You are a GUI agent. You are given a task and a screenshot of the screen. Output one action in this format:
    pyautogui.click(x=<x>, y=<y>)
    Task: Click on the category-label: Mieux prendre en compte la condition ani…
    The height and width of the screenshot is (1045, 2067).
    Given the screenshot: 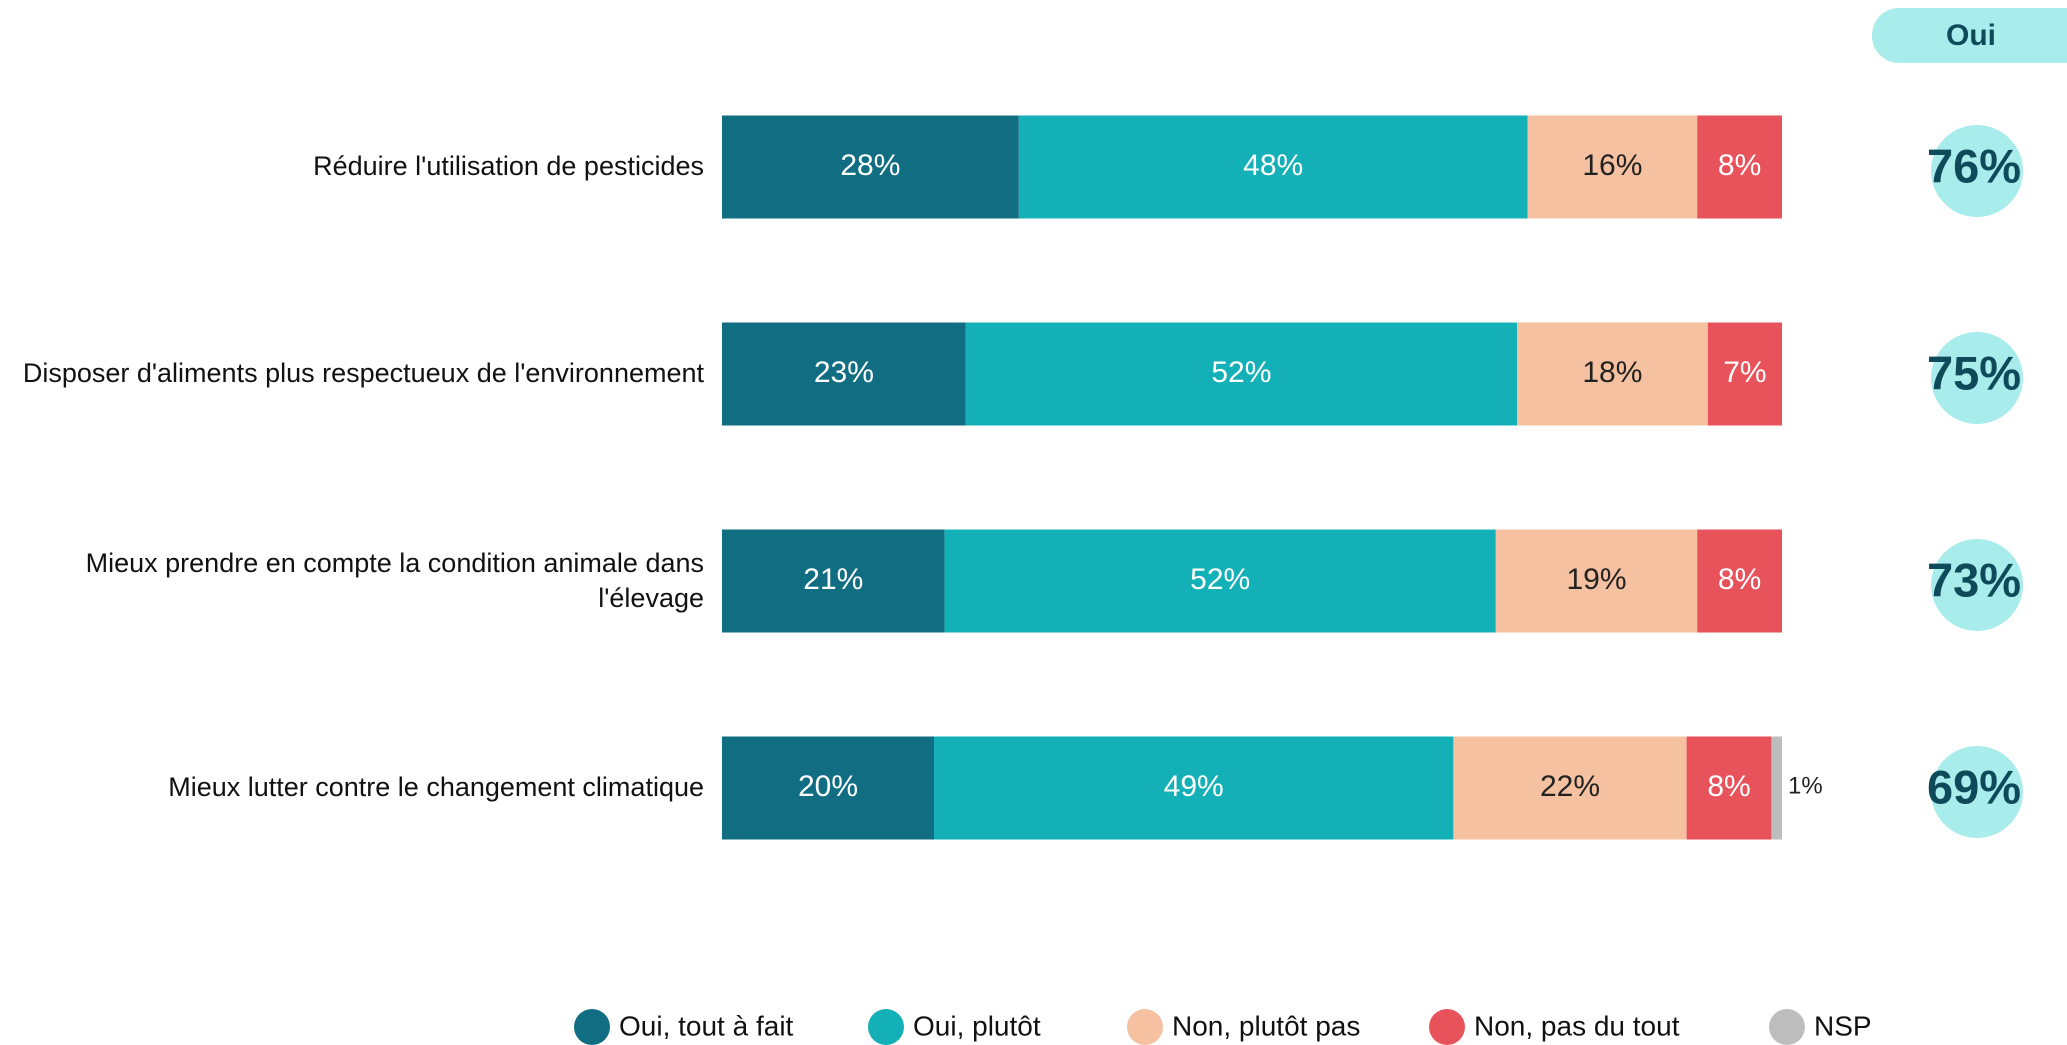 What is the action you would take?
    pyautogui.click(x=394, y=580)
    